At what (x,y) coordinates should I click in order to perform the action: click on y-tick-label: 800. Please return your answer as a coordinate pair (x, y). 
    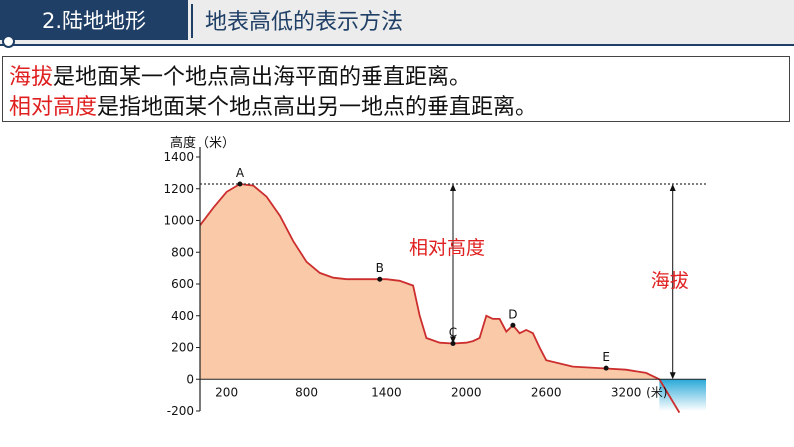
    Looking at the image, I should click on (182, 252).